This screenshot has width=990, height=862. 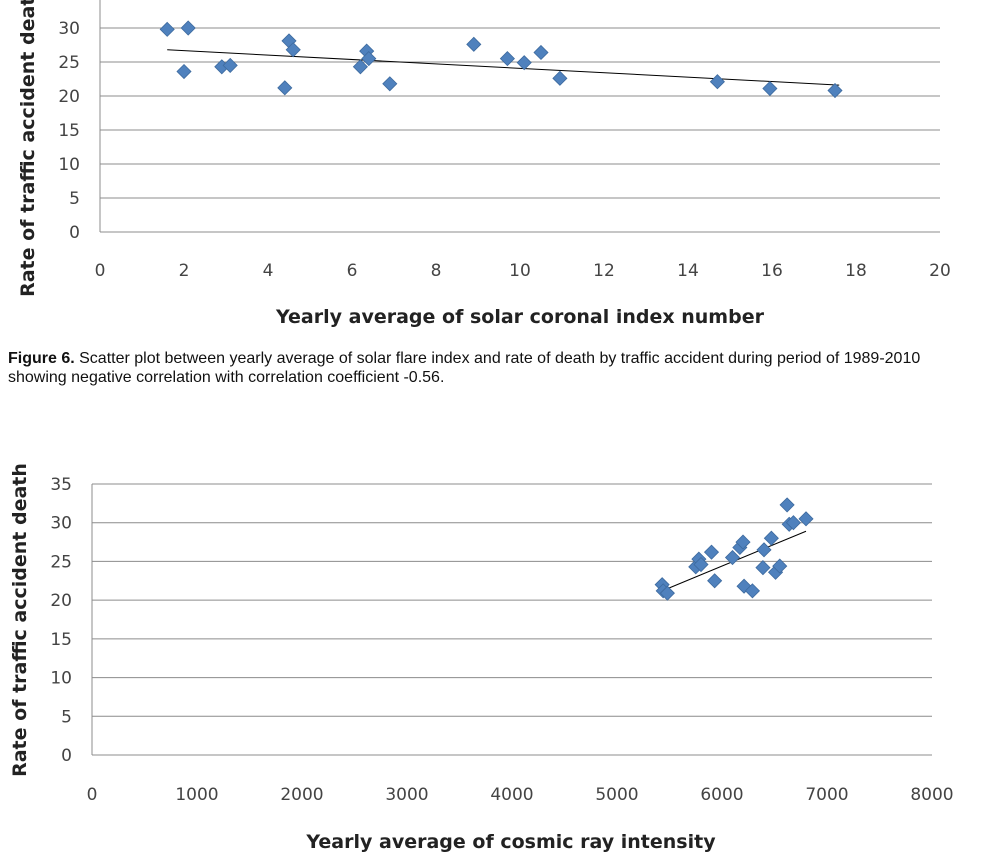 What do you see at coordinates (616, 795) in the screenshot?
I see `x-tick-label: 5000` at bounding box center [616, 795].